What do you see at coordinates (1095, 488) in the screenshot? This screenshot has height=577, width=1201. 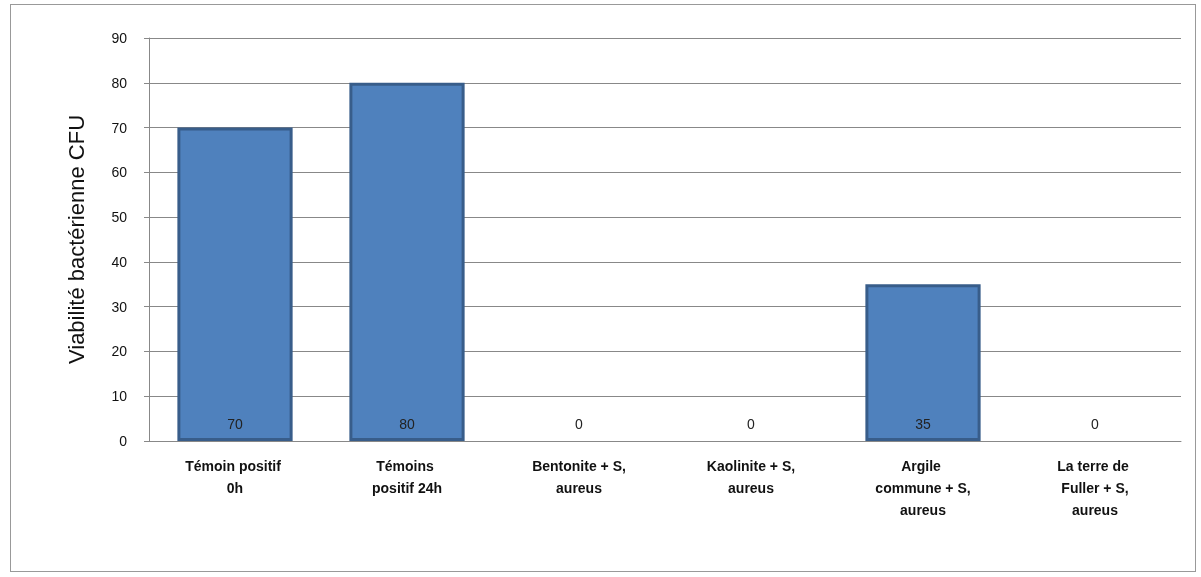 I see `x-tick-label: La terre de Fuller + S,aureus` at bounding box center [1095, 488].